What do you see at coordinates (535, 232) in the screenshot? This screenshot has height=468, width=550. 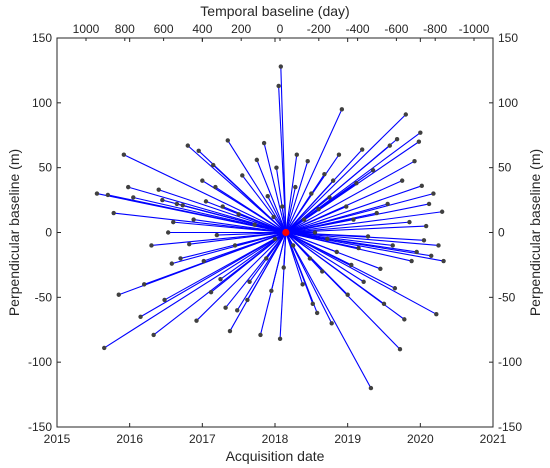 I see `y-axis-label-right: Perpendicular baseline (m)` at bounding box center [535, 232].